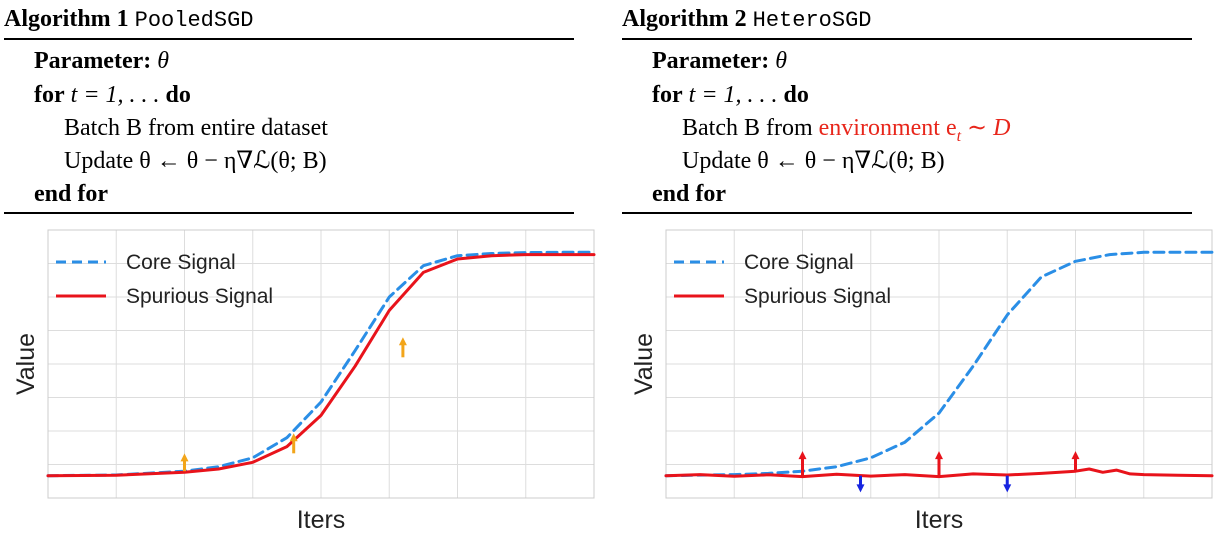  Describe the element at coordinates (684, 19) in the screenshot. I see `algorithm-2-label: Algorithm 2` at that location.